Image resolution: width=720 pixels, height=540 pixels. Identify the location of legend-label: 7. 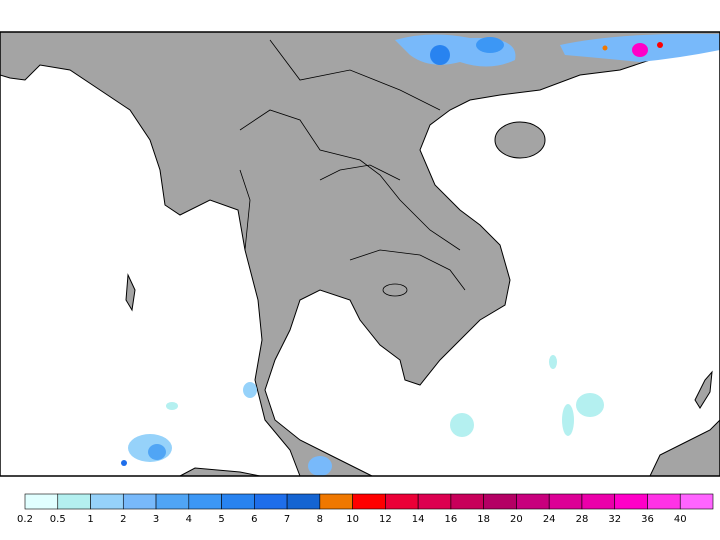
(287, 519).